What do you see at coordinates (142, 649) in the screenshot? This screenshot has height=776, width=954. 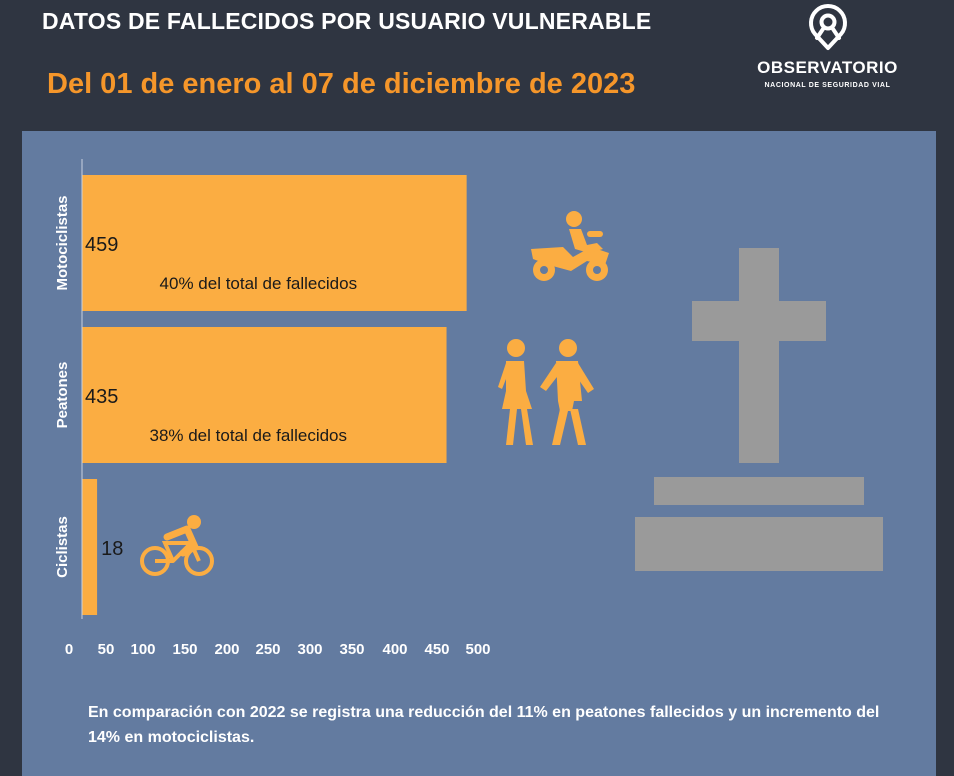 I see `x-tick-label: 100` at bounding box center [142, 649].